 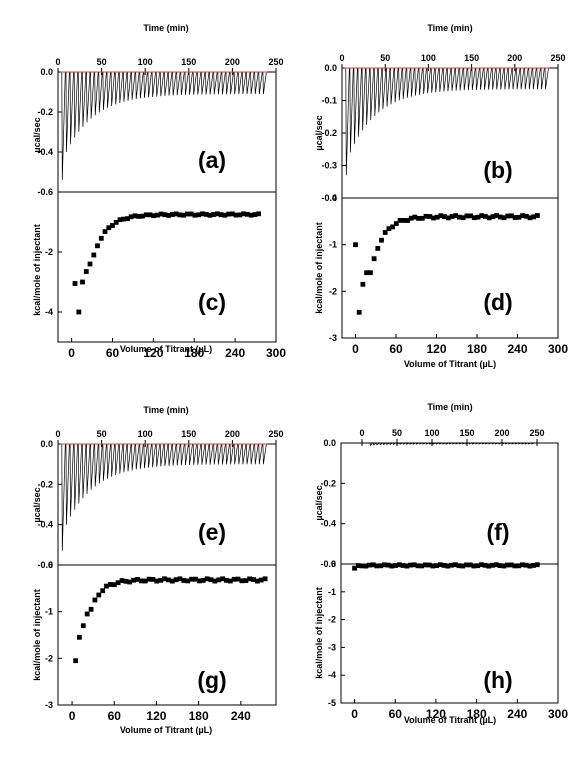 What do you see at coordinates (329, 133) in the screenshot?
I see `y-tick-label: -0.2` at bounding box center [329, 133].